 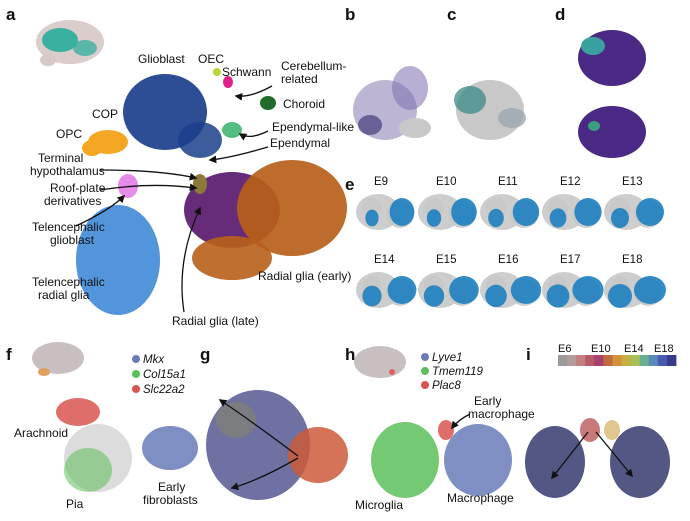 I want to click on label-terminal-1: Terminal, so click(x=60, y=158).